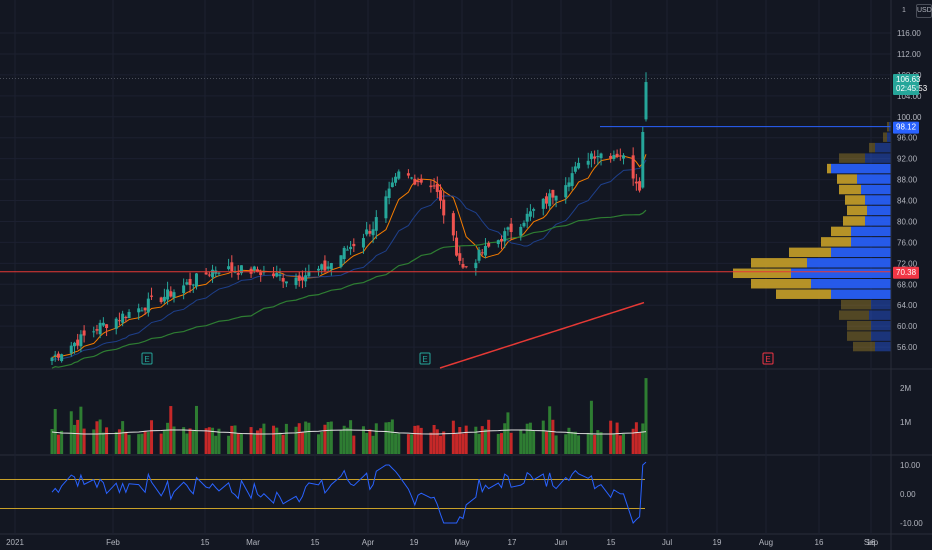  I want to click on volume-pane, so click(349, 416).